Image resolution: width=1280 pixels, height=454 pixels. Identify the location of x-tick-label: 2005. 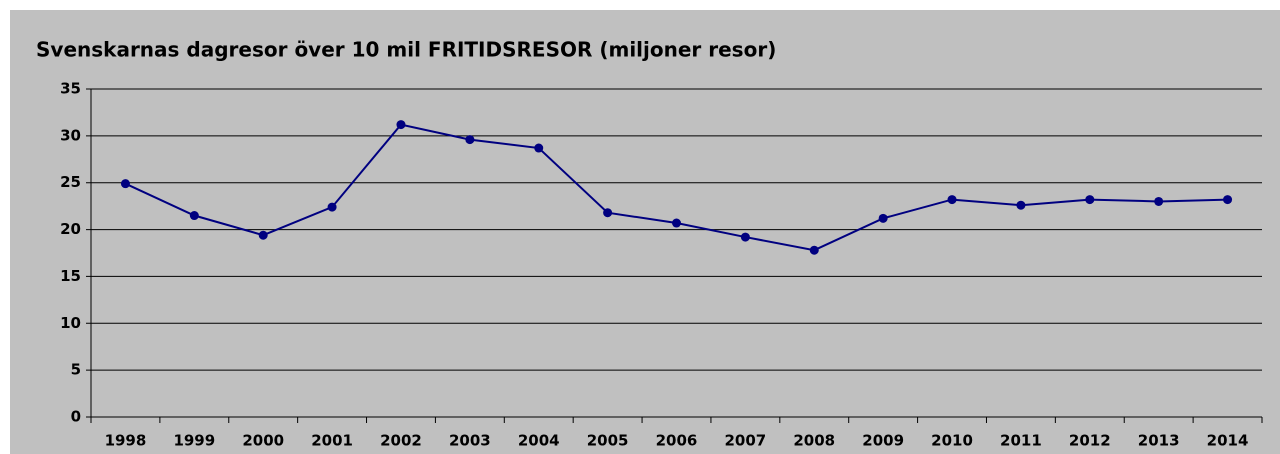
(608, 441).